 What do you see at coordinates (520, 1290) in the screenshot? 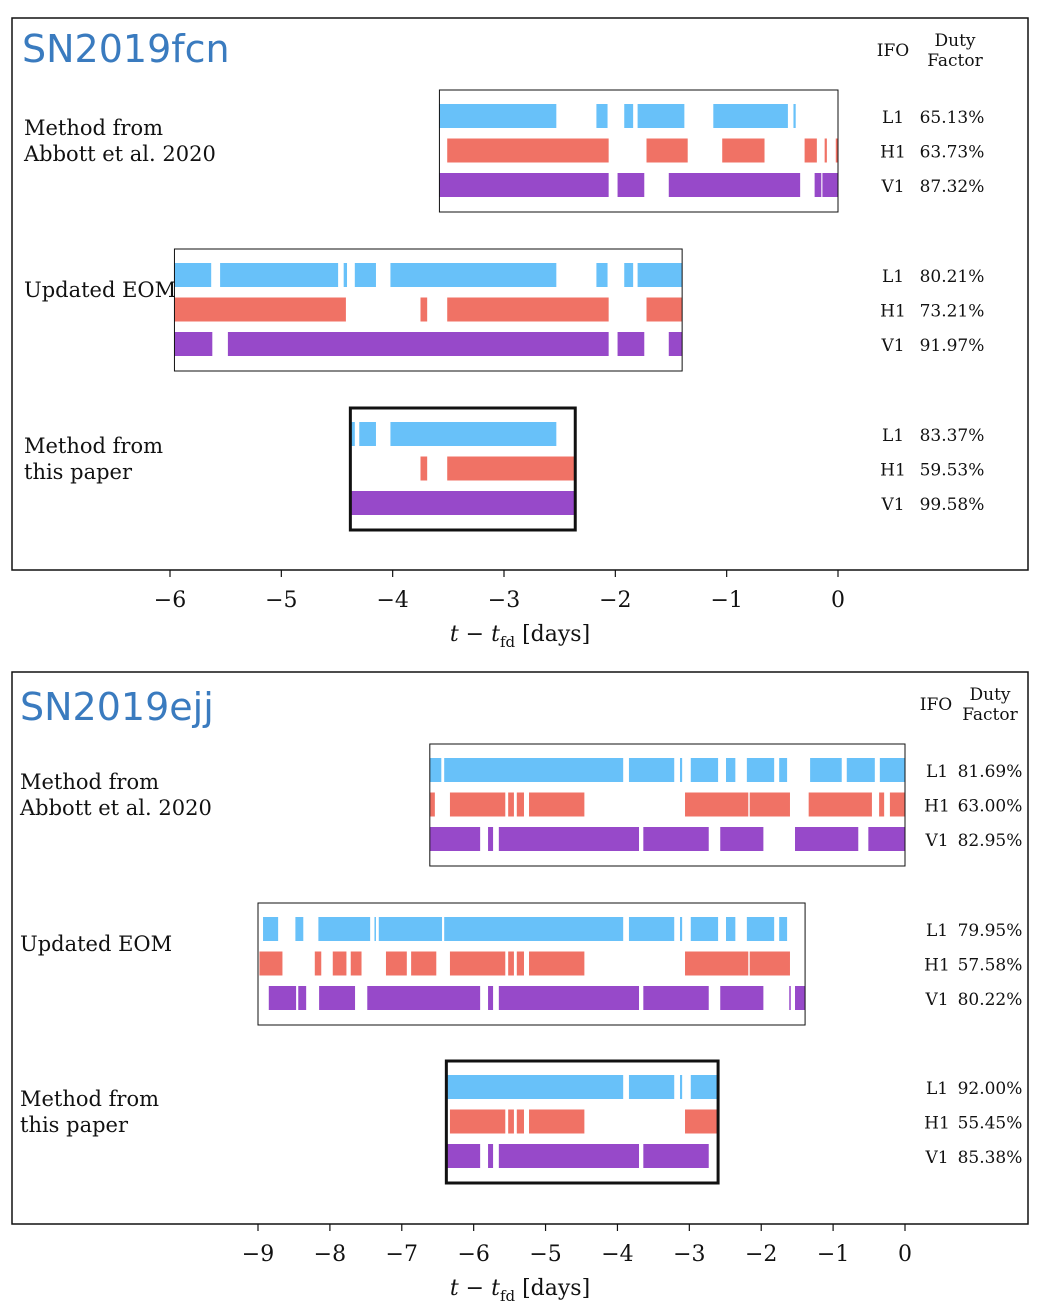
I see `x-axis-label: t − tfd [days]` at bounding box center [520, 1290].